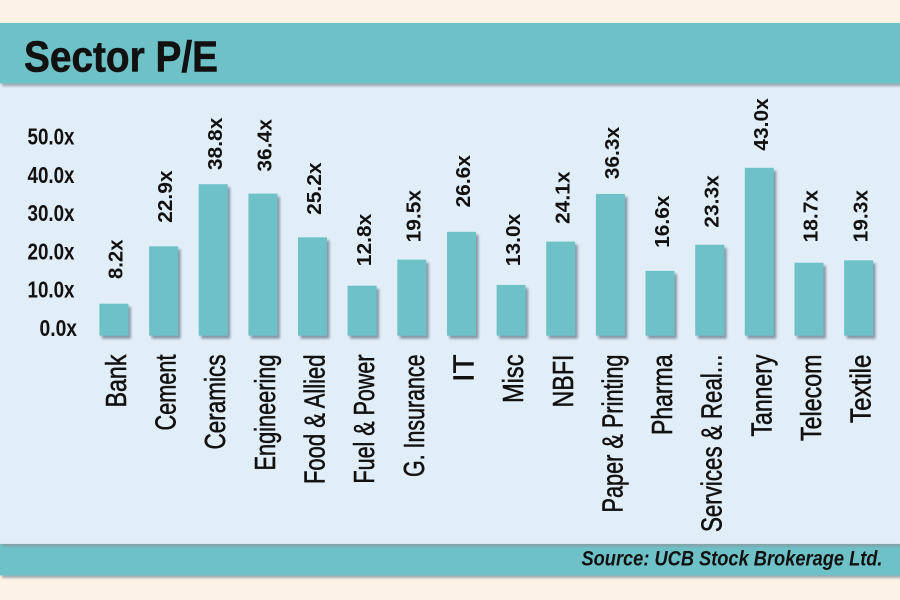  What do you see at coordinates (811, 215) in the screenshot?
I see `svg-text: 18.7x` at bounding box center [811, 215].